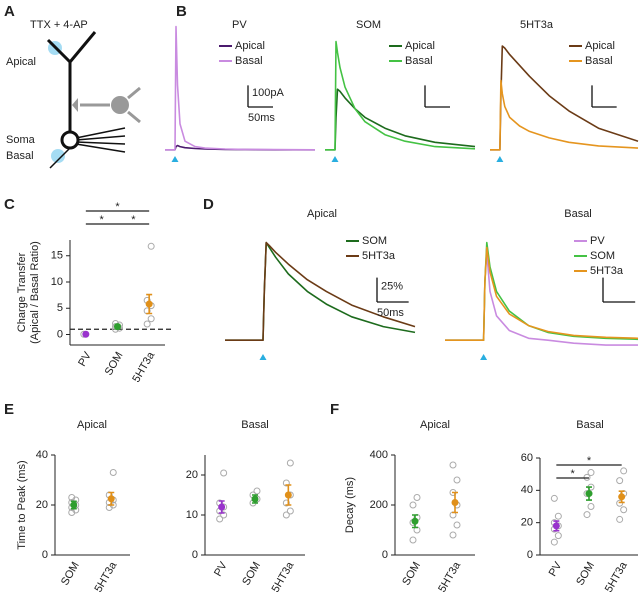 This screenshot has height=604, width=640. What do you see at coordinates (58, 156) in the screenshot?
I see `stim-spot` at bounding box center [58, 156].